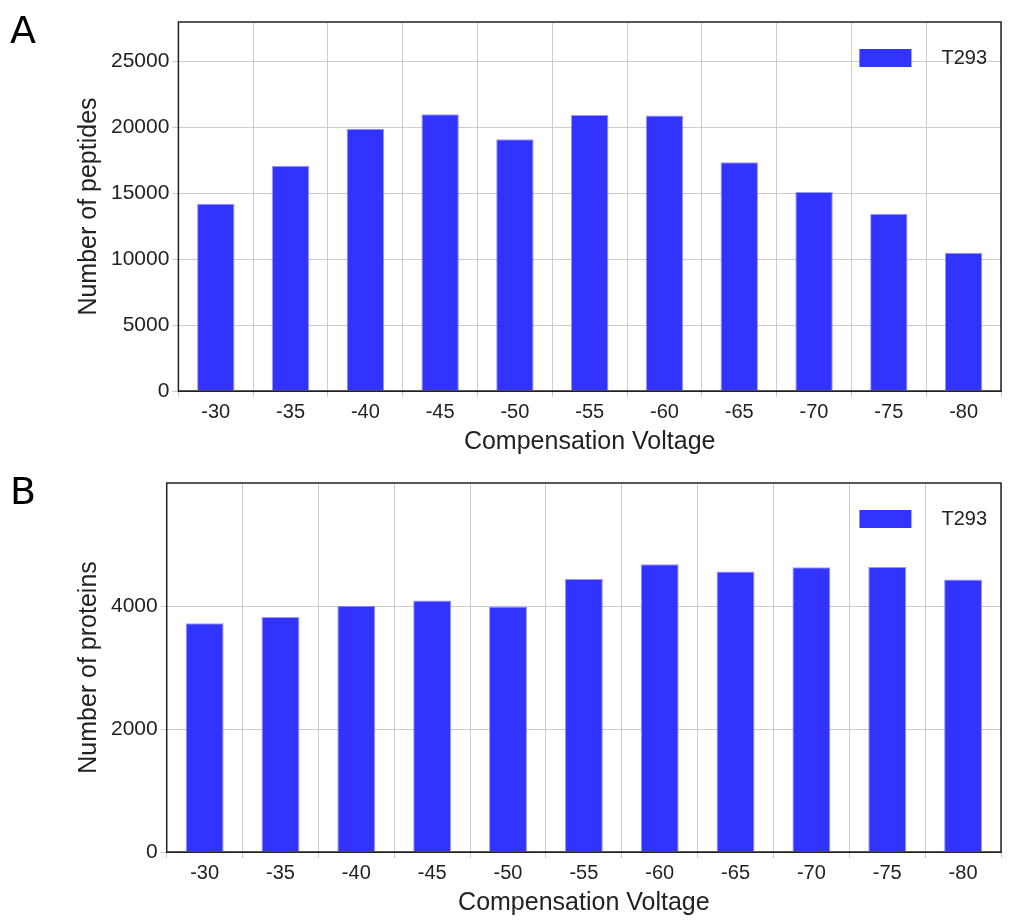  What do you see at coordinates (134, 727) in the screenshot?
I see `y-tick-label: 2000` at bounding box center [134, 727].